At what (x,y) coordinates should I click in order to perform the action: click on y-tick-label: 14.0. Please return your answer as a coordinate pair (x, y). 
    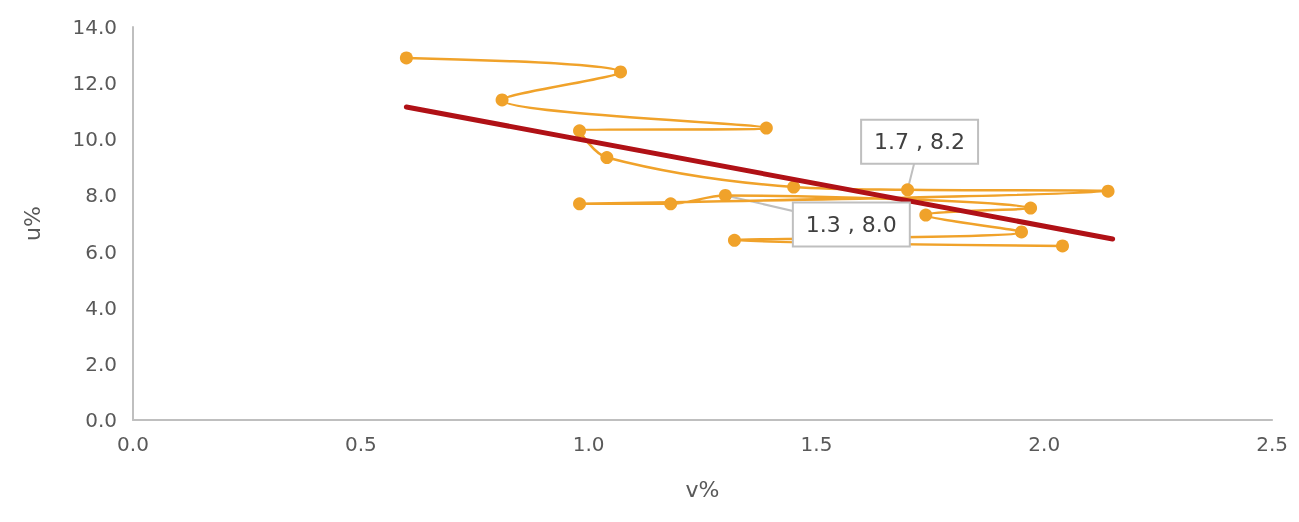
    Looking at the image, I should click on (94, 27).